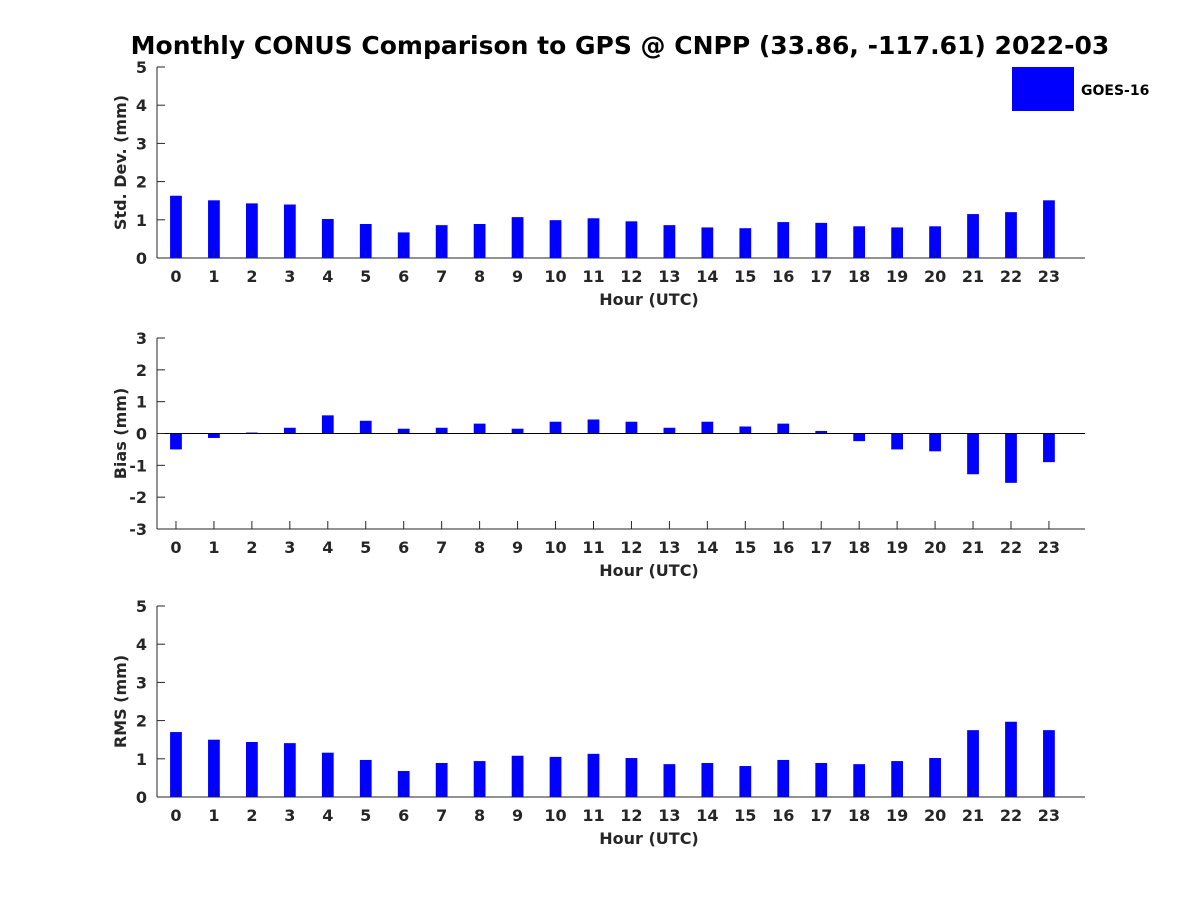  Describe the element at coordinates (897, 815) in the screenshot. I see `rms-x-tick-label: 19` at that location.